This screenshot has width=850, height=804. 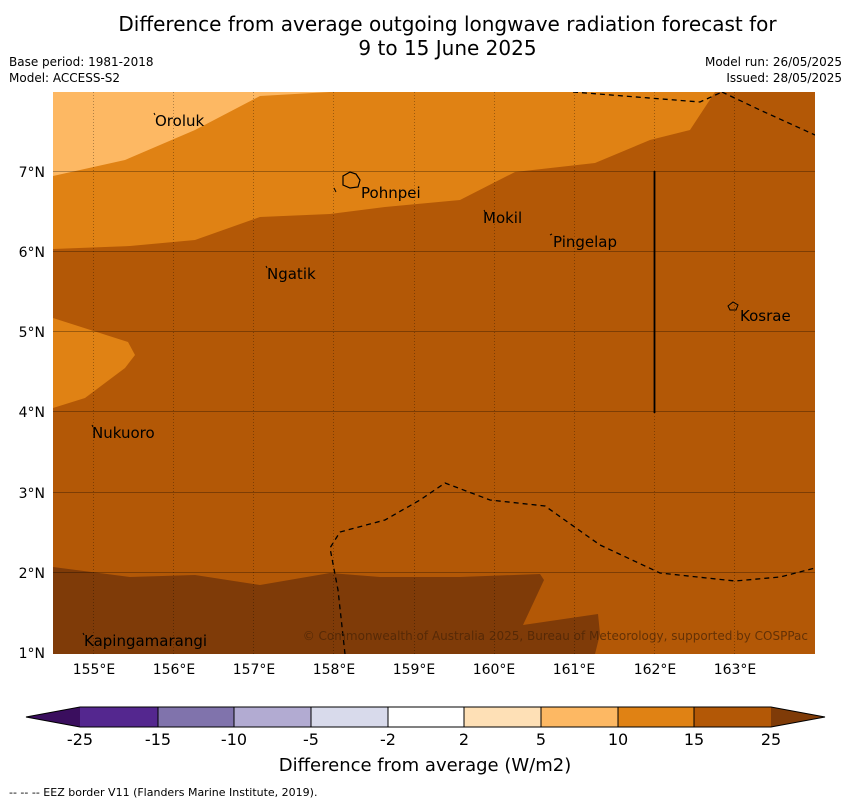 I want to click on colorbar-tick: 25, so click(x=771, y=739).